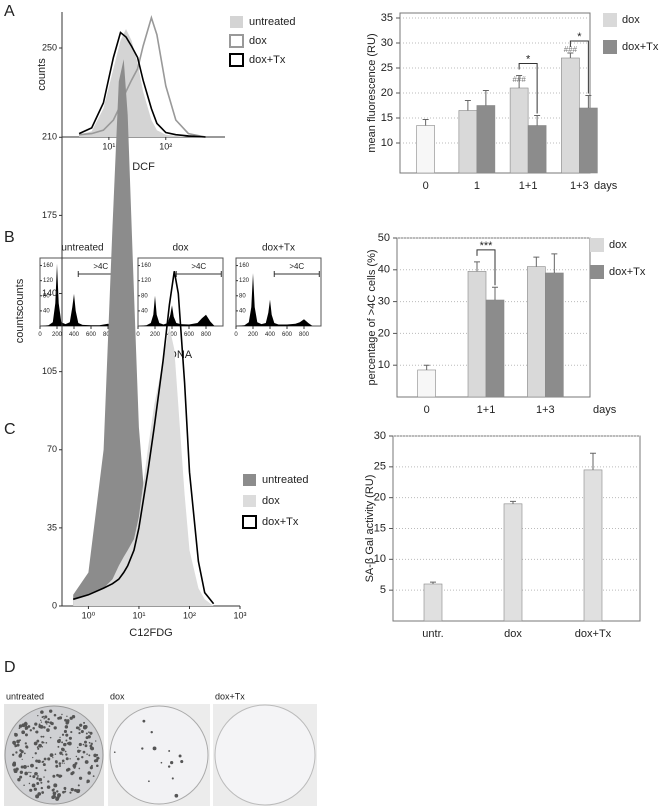 This screenshot has height=810, width=663. What do you see at coordinates (138, 616) in the screenshot?
I see `x-tick-label: 10¹` at bounding box center [138, 616].